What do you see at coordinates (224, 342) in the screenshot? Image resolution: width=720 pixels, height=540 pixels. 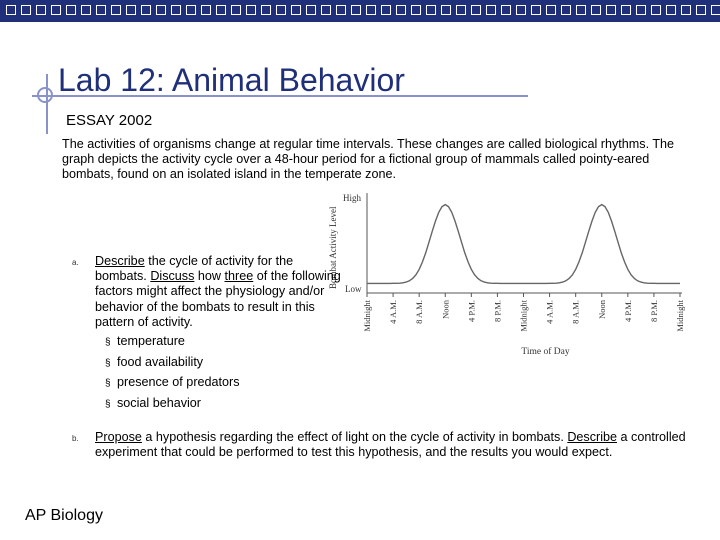 I see `factor-item: § temperature` at bounding box center [224, 342].